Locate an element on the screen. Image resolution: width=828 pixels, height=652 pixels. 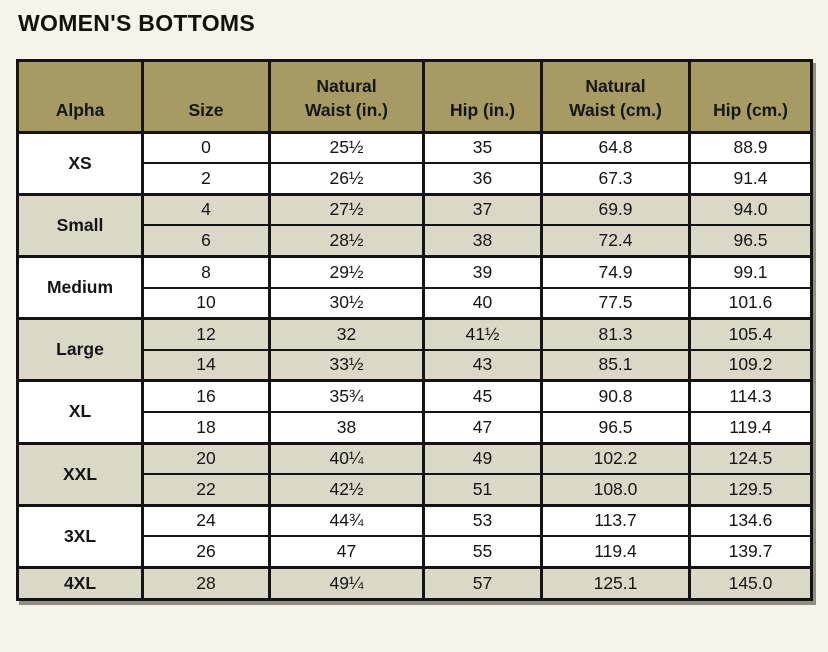
table-row: XL 16 35¾ 45 90.8 114.3 is located at coordinates (414, 412).